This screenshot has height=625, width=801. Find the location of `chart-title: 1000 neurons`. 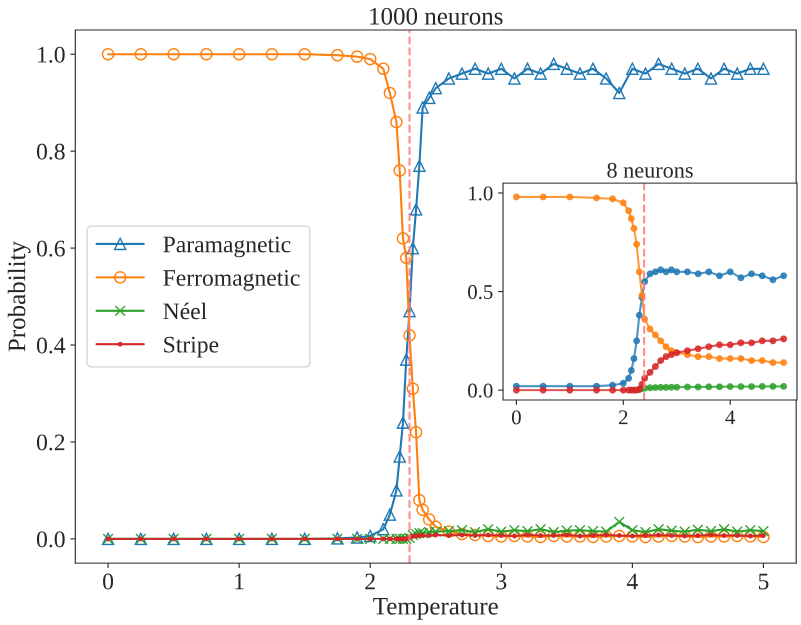

chart-title: 1000 neurons is located at coordinates (436, 16).